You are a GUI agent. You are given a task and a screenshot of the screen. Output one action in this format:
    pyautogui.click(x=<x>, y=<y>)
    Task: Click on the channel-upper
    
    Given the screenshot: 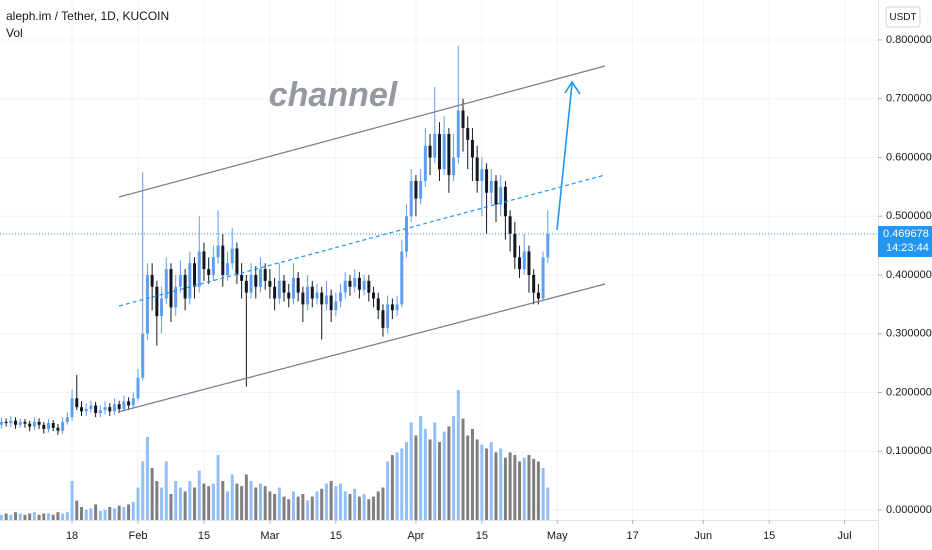 What is the action you would take?
    pyautogui.click(x=362, y=131)
    